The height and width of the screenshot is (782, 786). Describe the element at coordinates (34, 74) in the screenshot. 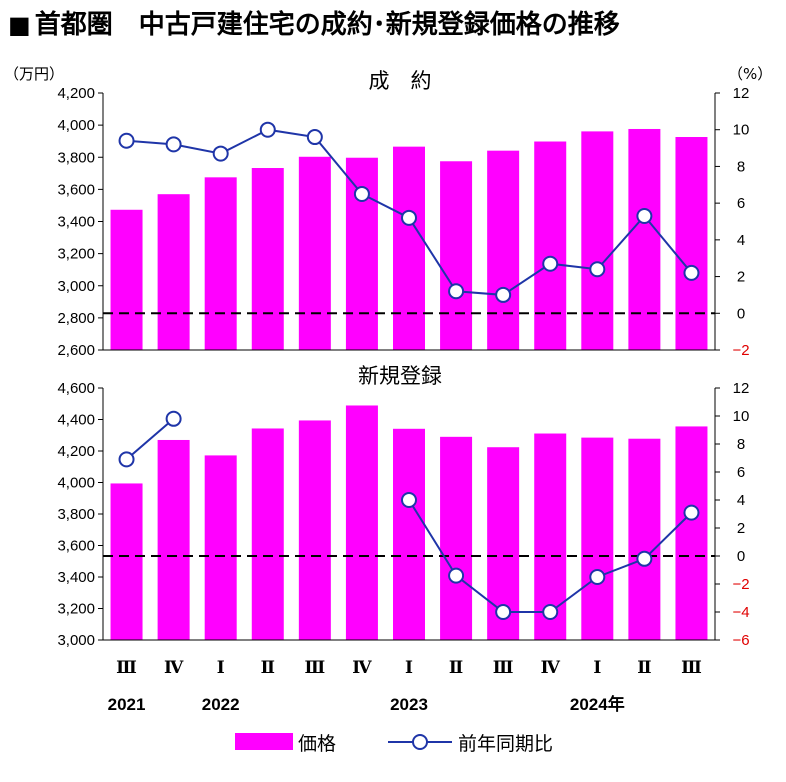

I see `left-axis-unit: （万円）` at that location.